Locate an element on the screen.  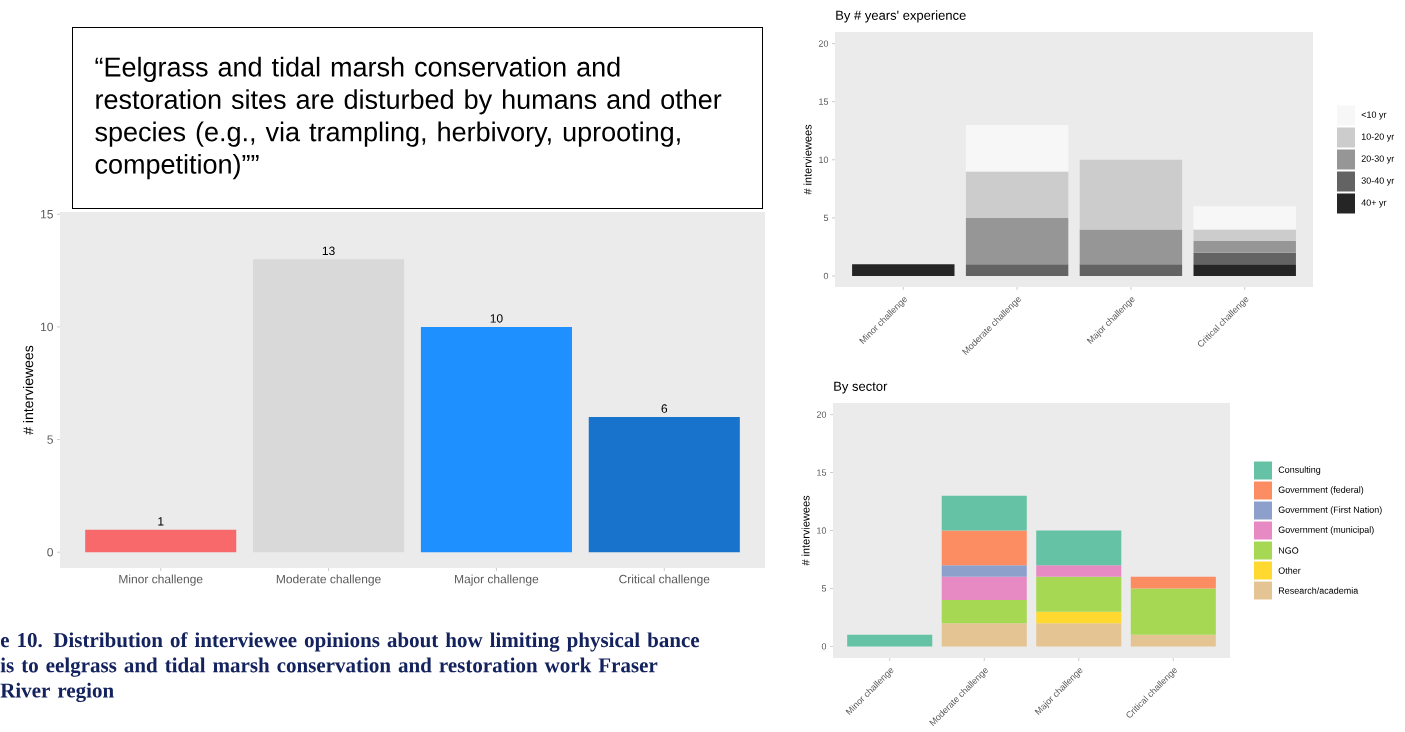
x-tick-label: Major challenge is located at coordinates (497, 580).